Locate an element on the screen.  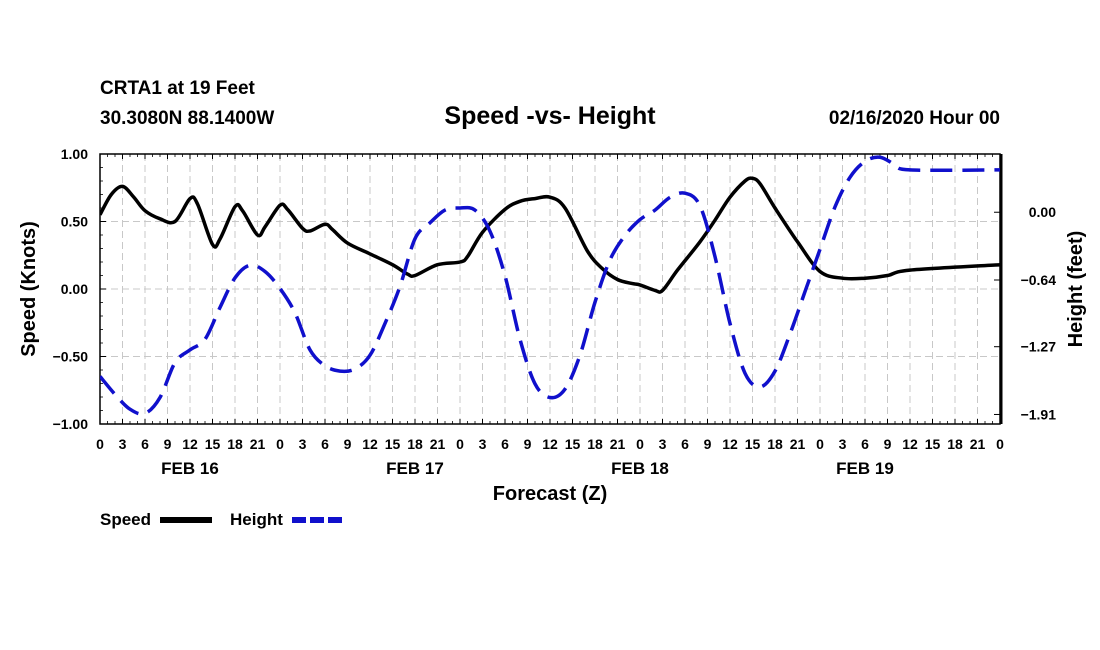
y-right-tick-label: 0.00 is located at coordinates (1042, 212).